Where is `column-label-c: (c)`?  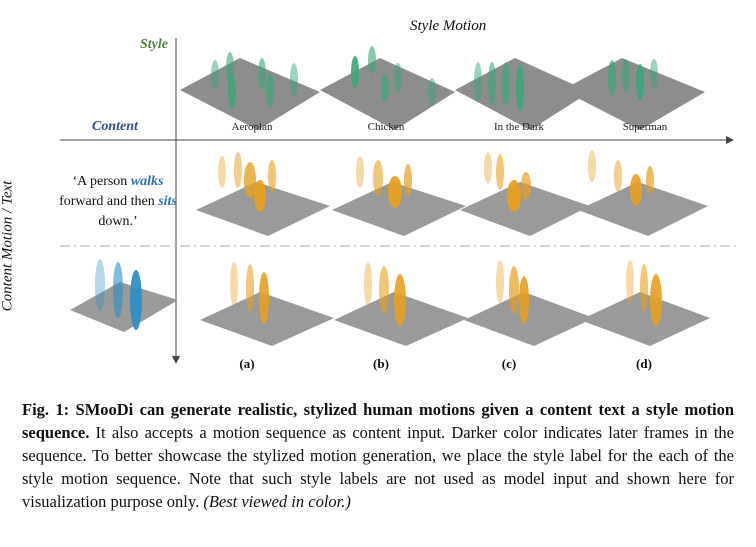 column-label-c: (c) is located at coordinates (509, 363).